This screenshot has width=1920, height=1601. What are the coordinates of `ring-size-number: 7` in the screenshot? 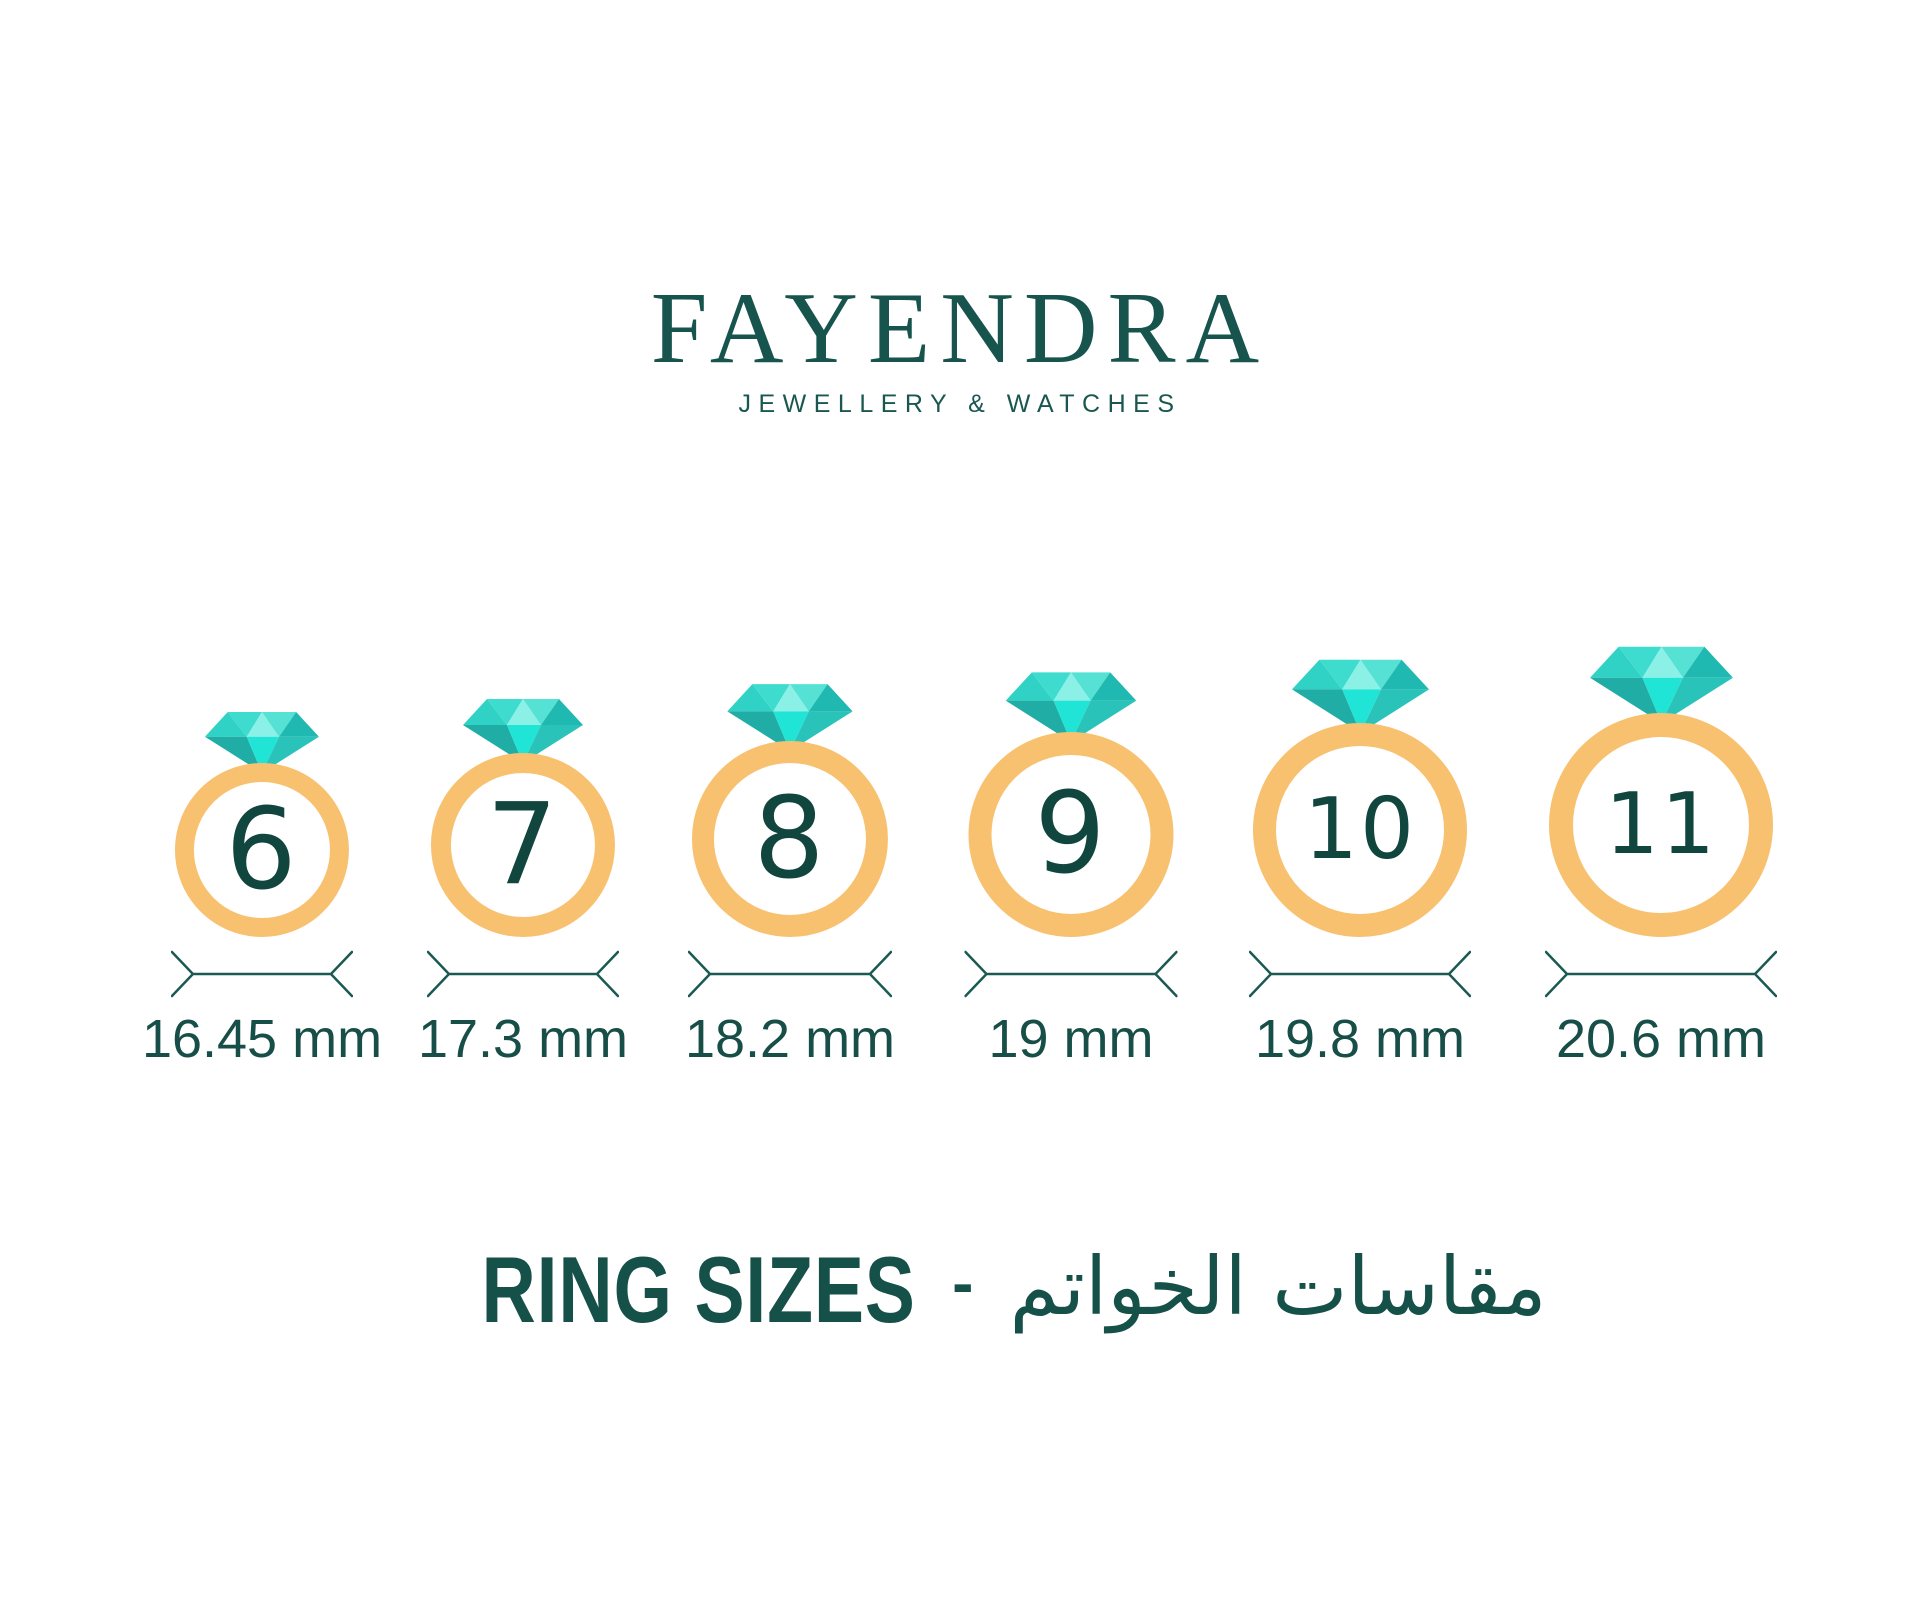 It's located at (523, 844).